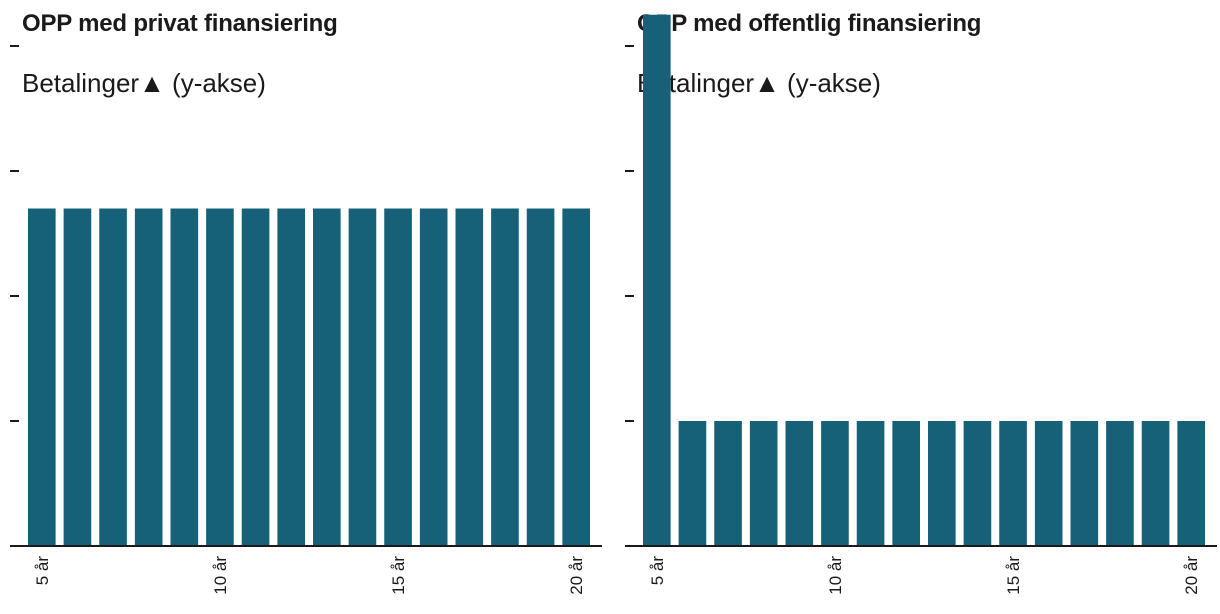 The height and width of the screenshot is (614, 1220). What do you see at coordinates (180, 23) in the screenshot?
I see `chart-title: OPP med privat finansiering` at bounding box center [180, 23].